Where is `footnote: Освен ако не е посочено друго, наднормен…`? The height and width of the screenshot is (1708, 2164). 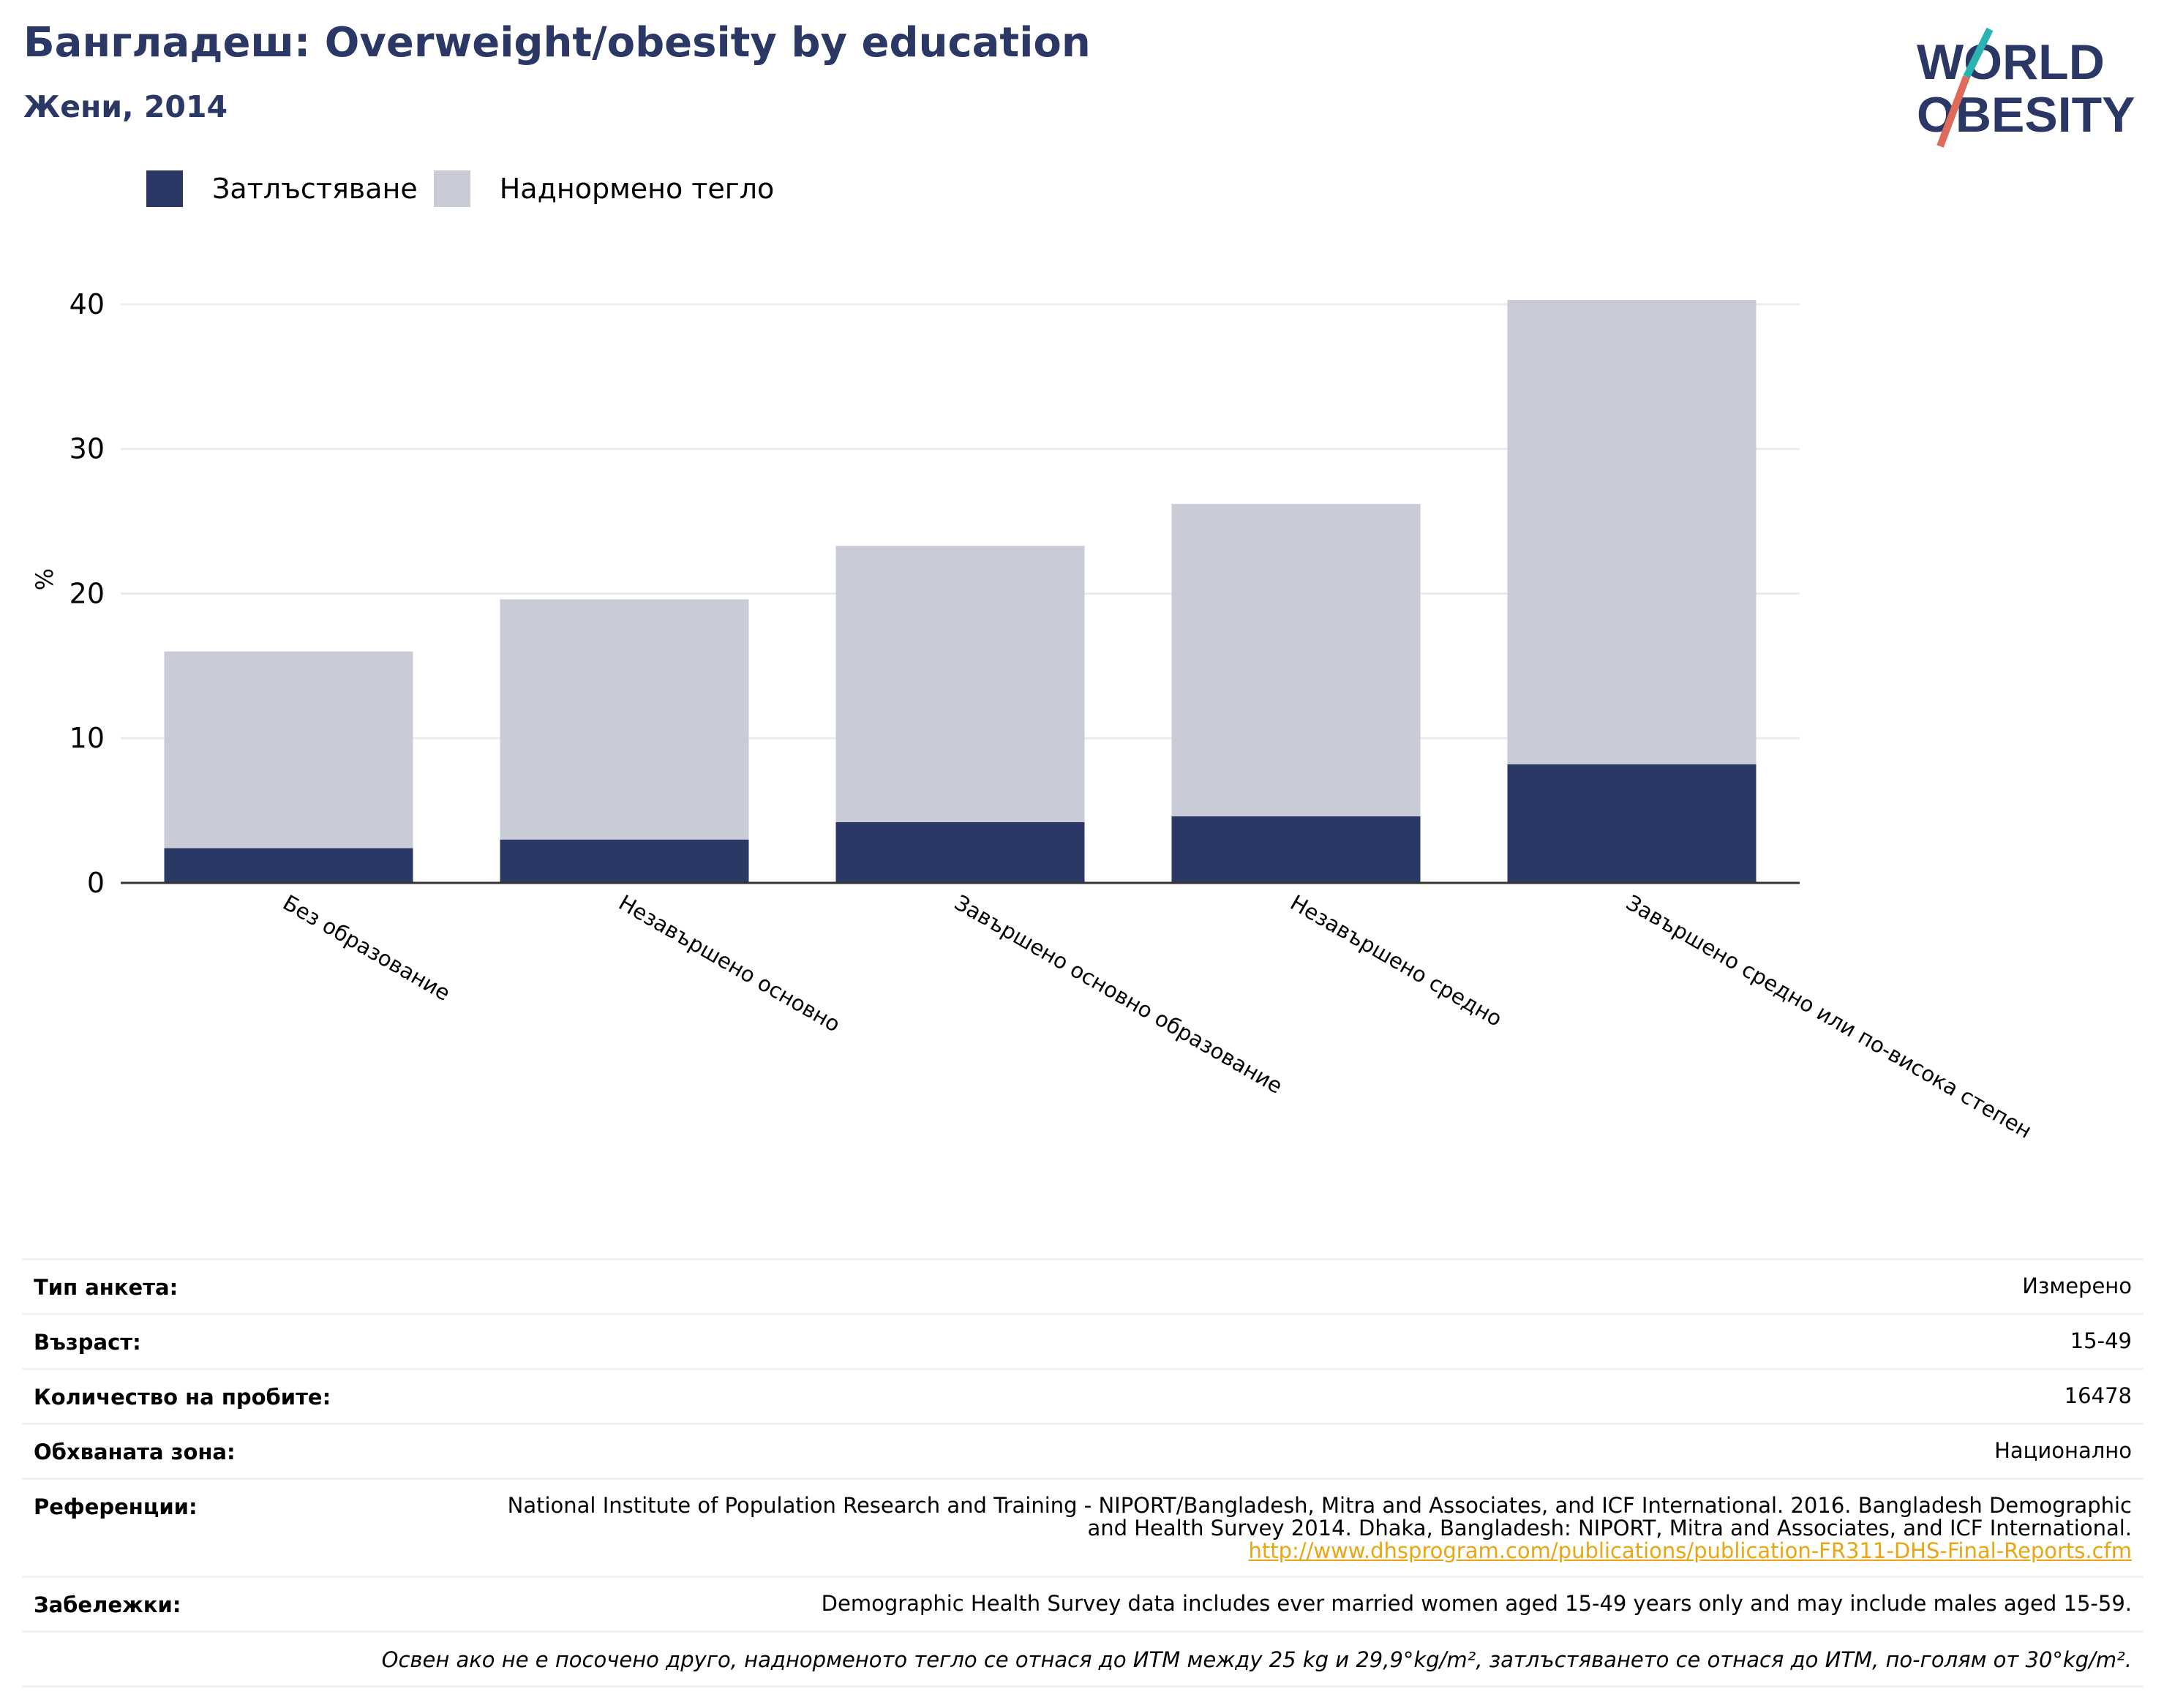 footnote: Освен ако не е посочено друго, наднормен… is located at coordinates (1083, 1659).